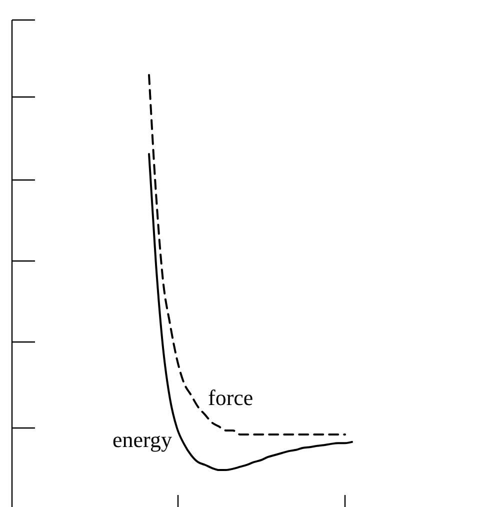  Describe the element at coordinates (142, 439) in the screenshot. I see `series-label: energy` at that location.